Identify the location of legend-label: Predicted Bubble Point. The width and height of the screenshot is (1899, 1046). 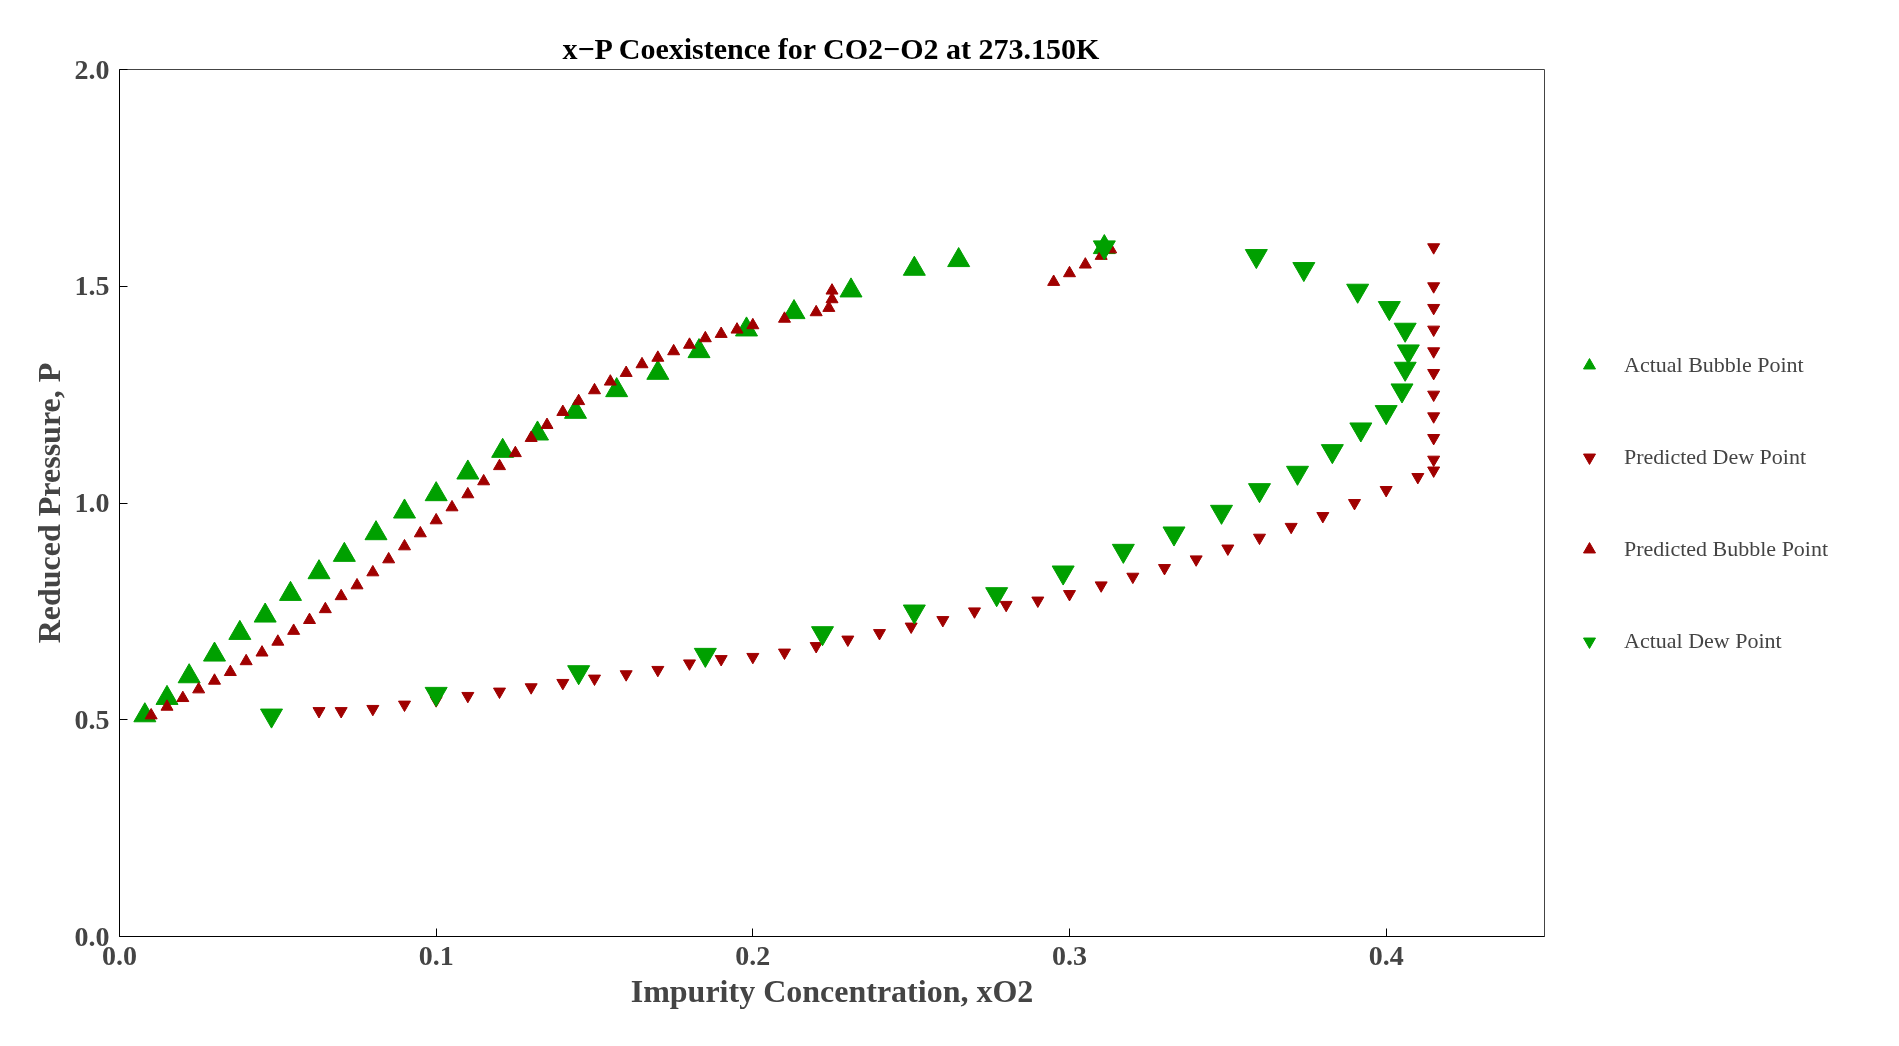
(1726, 548).